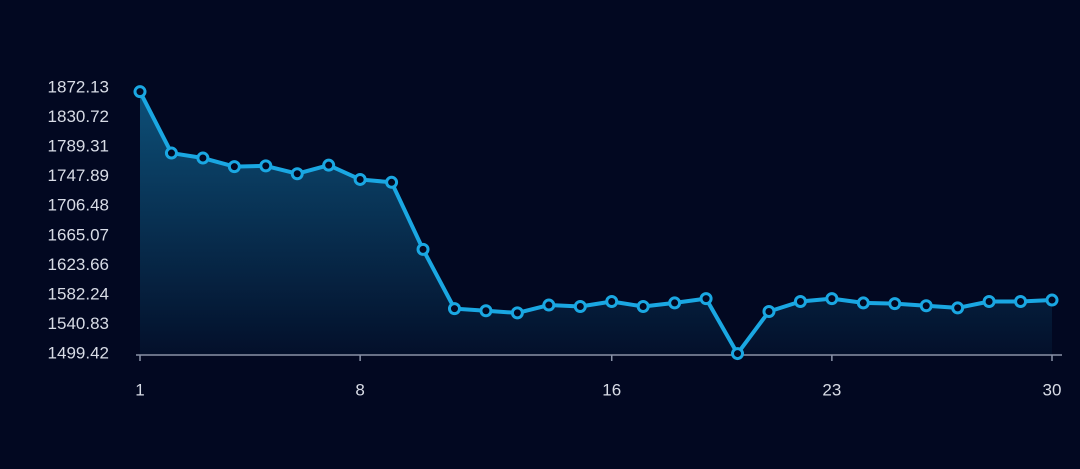 The image size is (1080, 469). Describe the element at coordinates (1052, 389) in the screenshot. I see `x-tick-label: 30` at that location.